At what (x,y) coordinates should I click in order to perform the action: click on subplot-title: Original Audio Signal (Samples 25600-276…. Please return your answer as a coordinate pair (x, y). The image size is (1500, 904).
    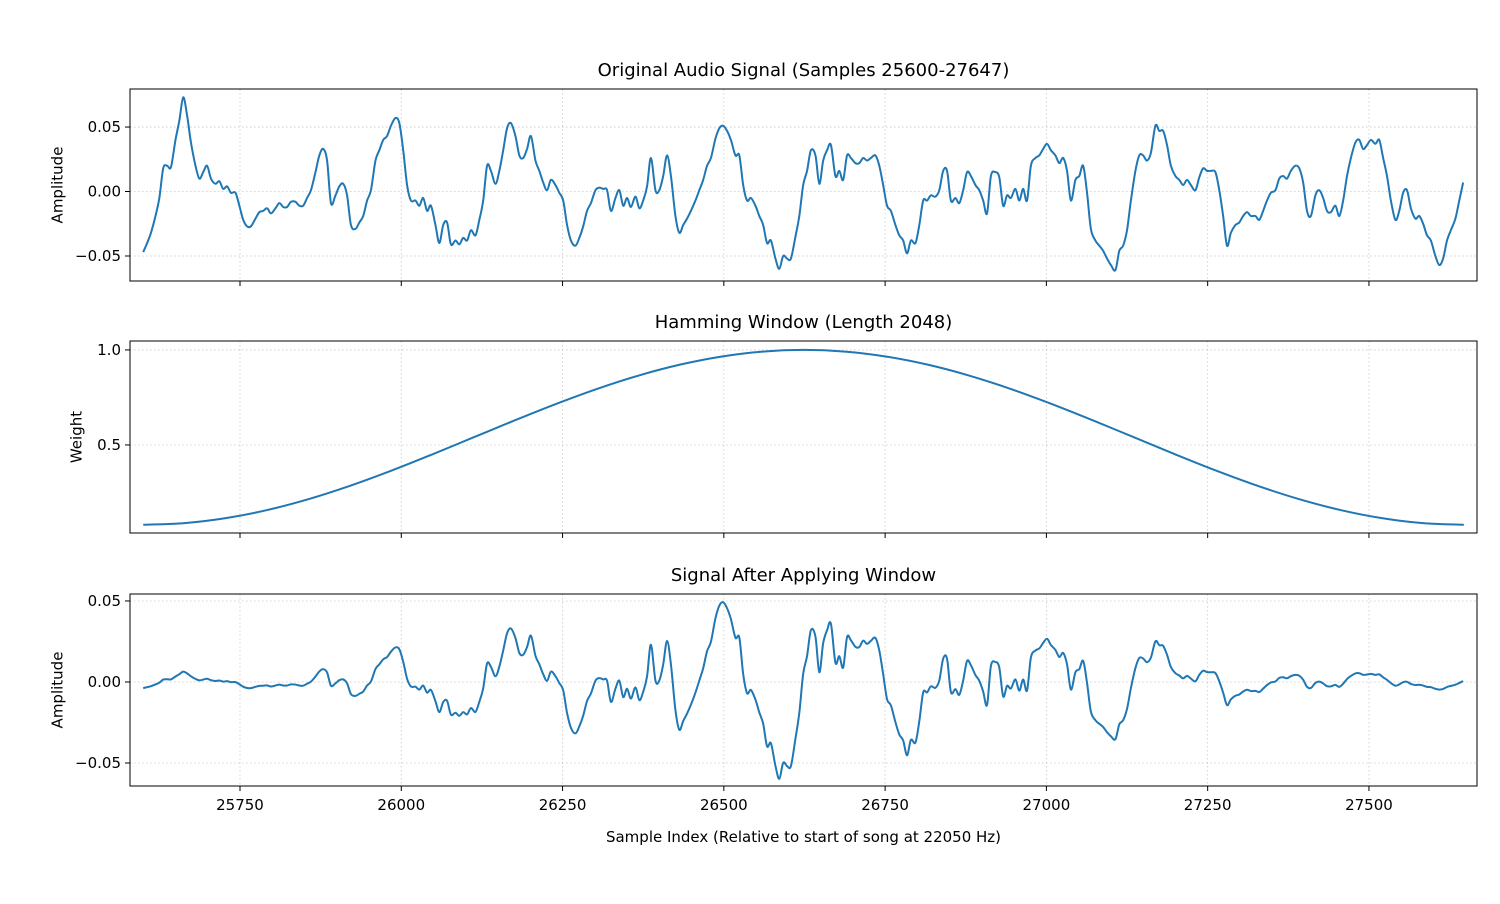
    Looking at the image, I should click on (804, 70).